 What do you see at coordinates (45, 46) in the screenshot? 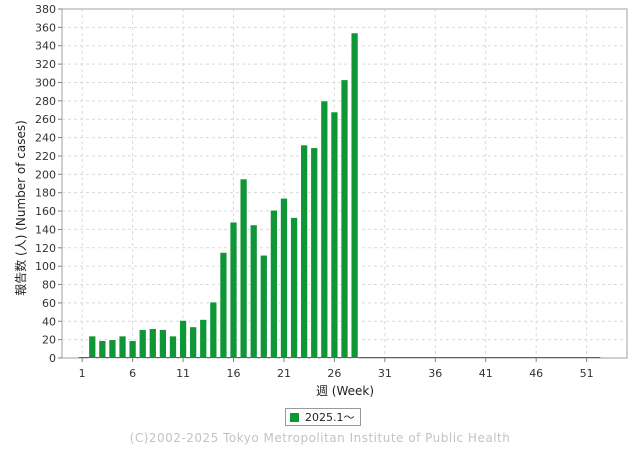
I see `y-tick-label: 340` at bounding box center [45, 46].